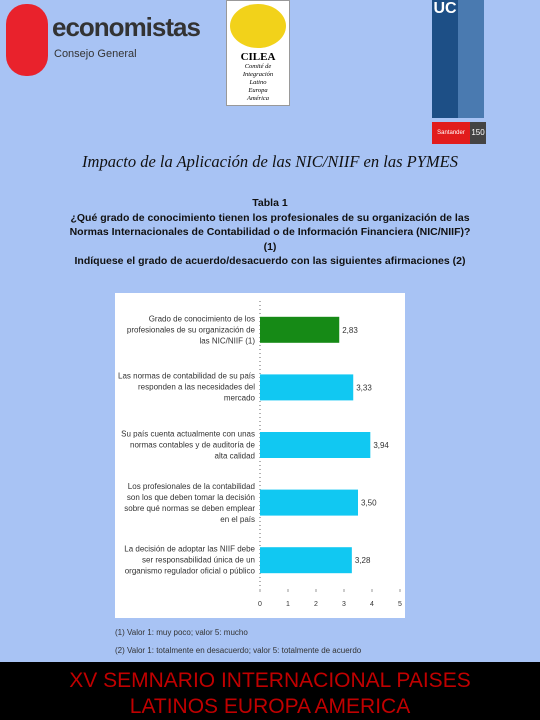  What do you see at coordinates (478, 133) in the screenshot?
I see `logo-150: 150` at bounding box center [478, 133].